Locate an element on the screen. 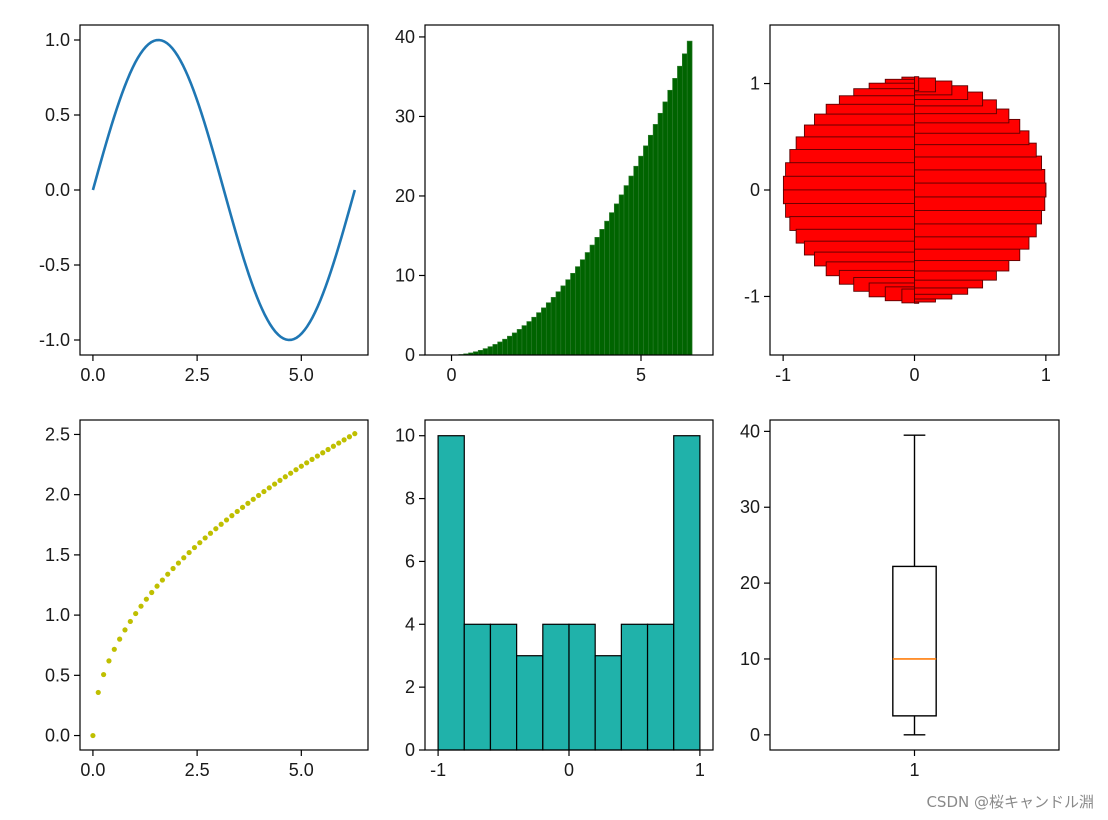 The image size is (1108, 820). y-tick-label: 4 is located at coordinates (410, 624).